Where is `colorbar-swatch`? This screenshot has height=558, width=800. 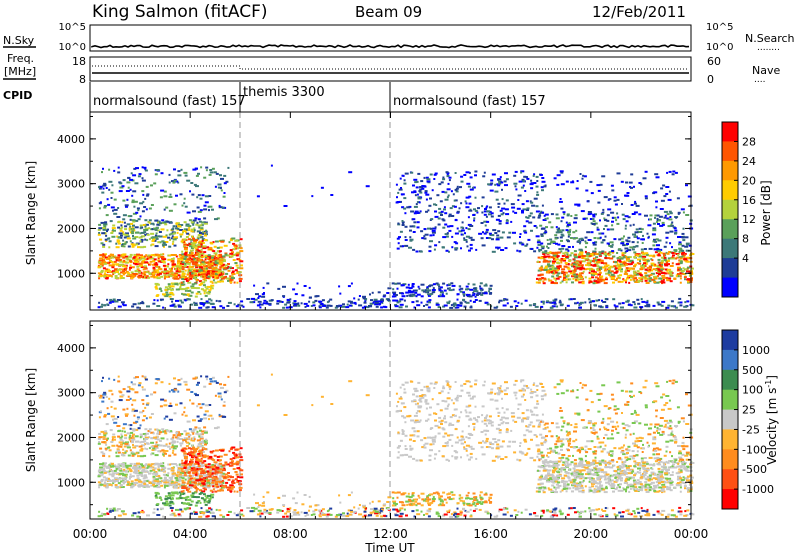
colorbar-swatch is located at coordinates (730, 229).